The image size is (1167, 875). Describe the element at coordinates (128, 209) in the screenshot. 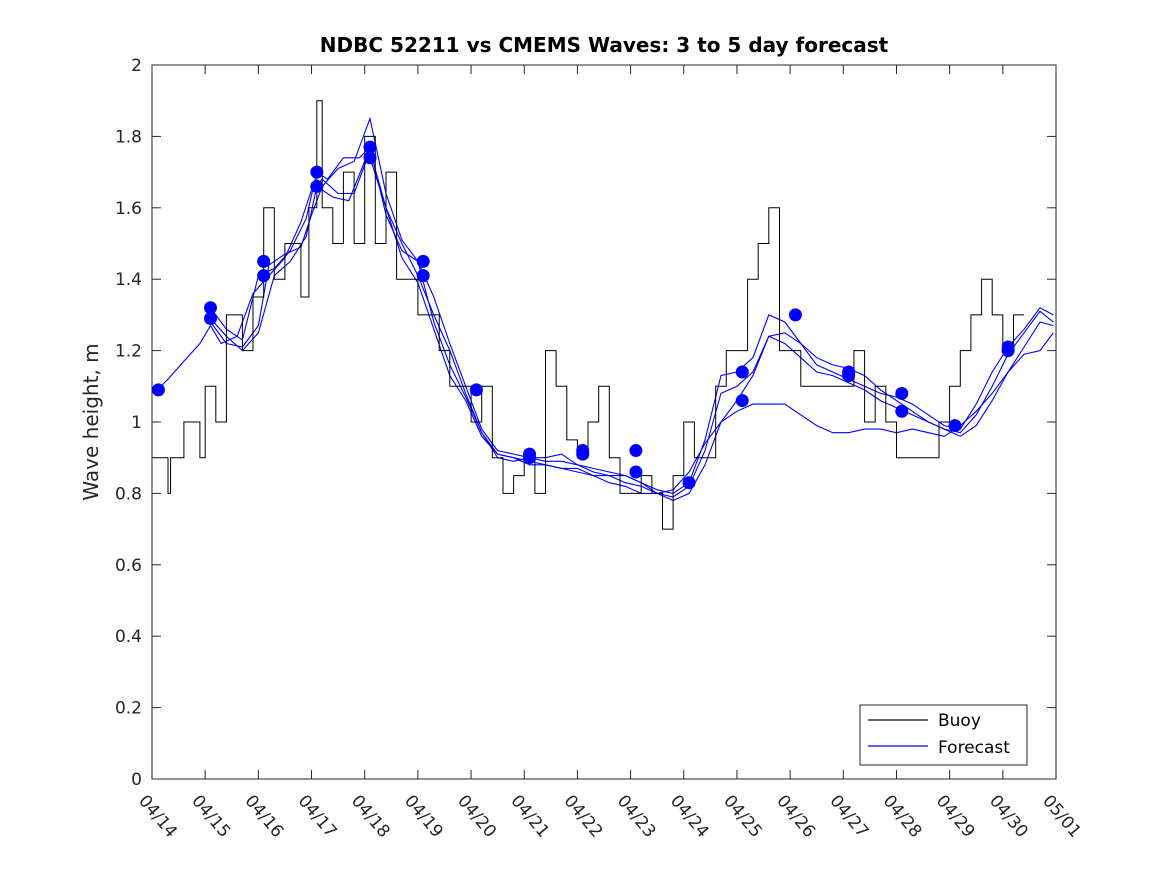

I see `y-tick-label: 1.6` at that location.